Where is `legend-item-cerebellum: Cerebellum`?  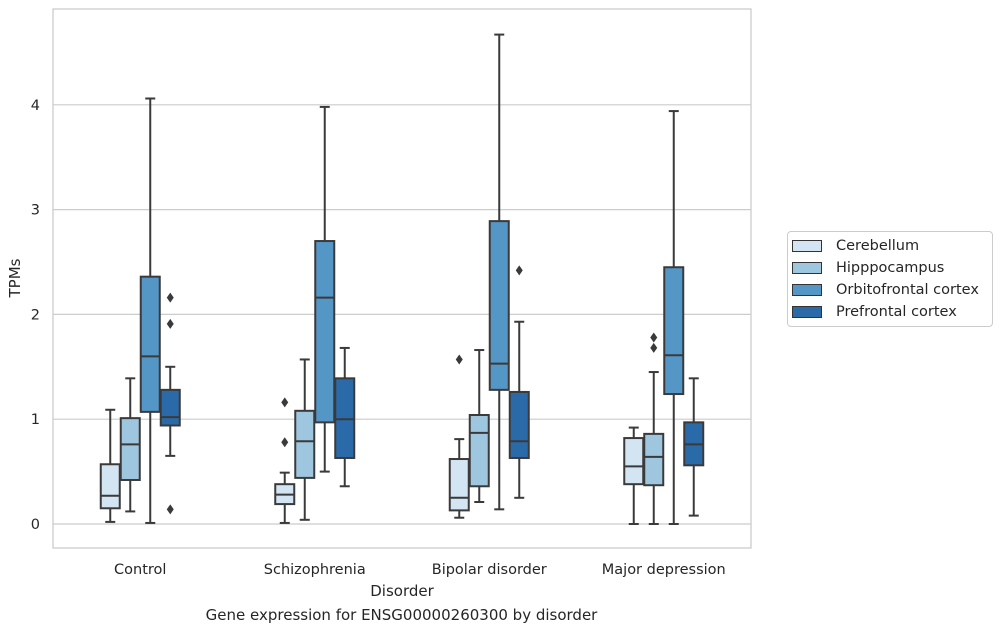 legend-item-cerebellum: Cerebellum is located at coordinates (855, 246).